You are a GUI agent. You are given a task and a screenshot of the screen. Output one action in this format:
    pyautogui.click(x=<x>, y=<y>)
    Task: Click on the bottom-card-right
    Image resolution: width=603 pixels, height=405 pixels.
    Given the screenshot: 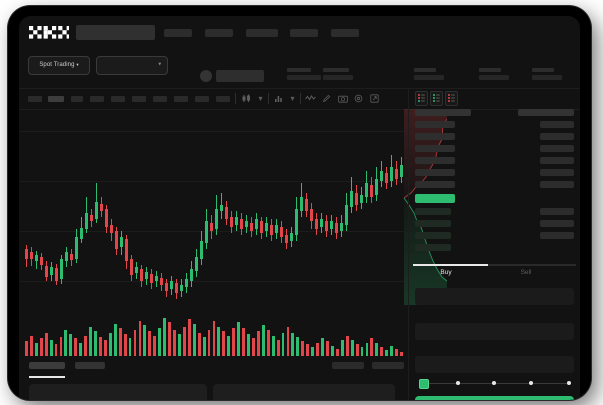 What is the action you would take?
    pyautogui.click(x=304, y=392)
    